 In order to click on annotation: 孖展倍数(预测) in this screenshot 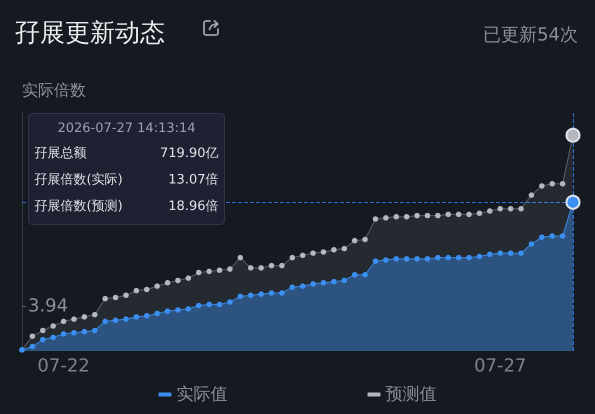, I will do `click(78, 206)`.